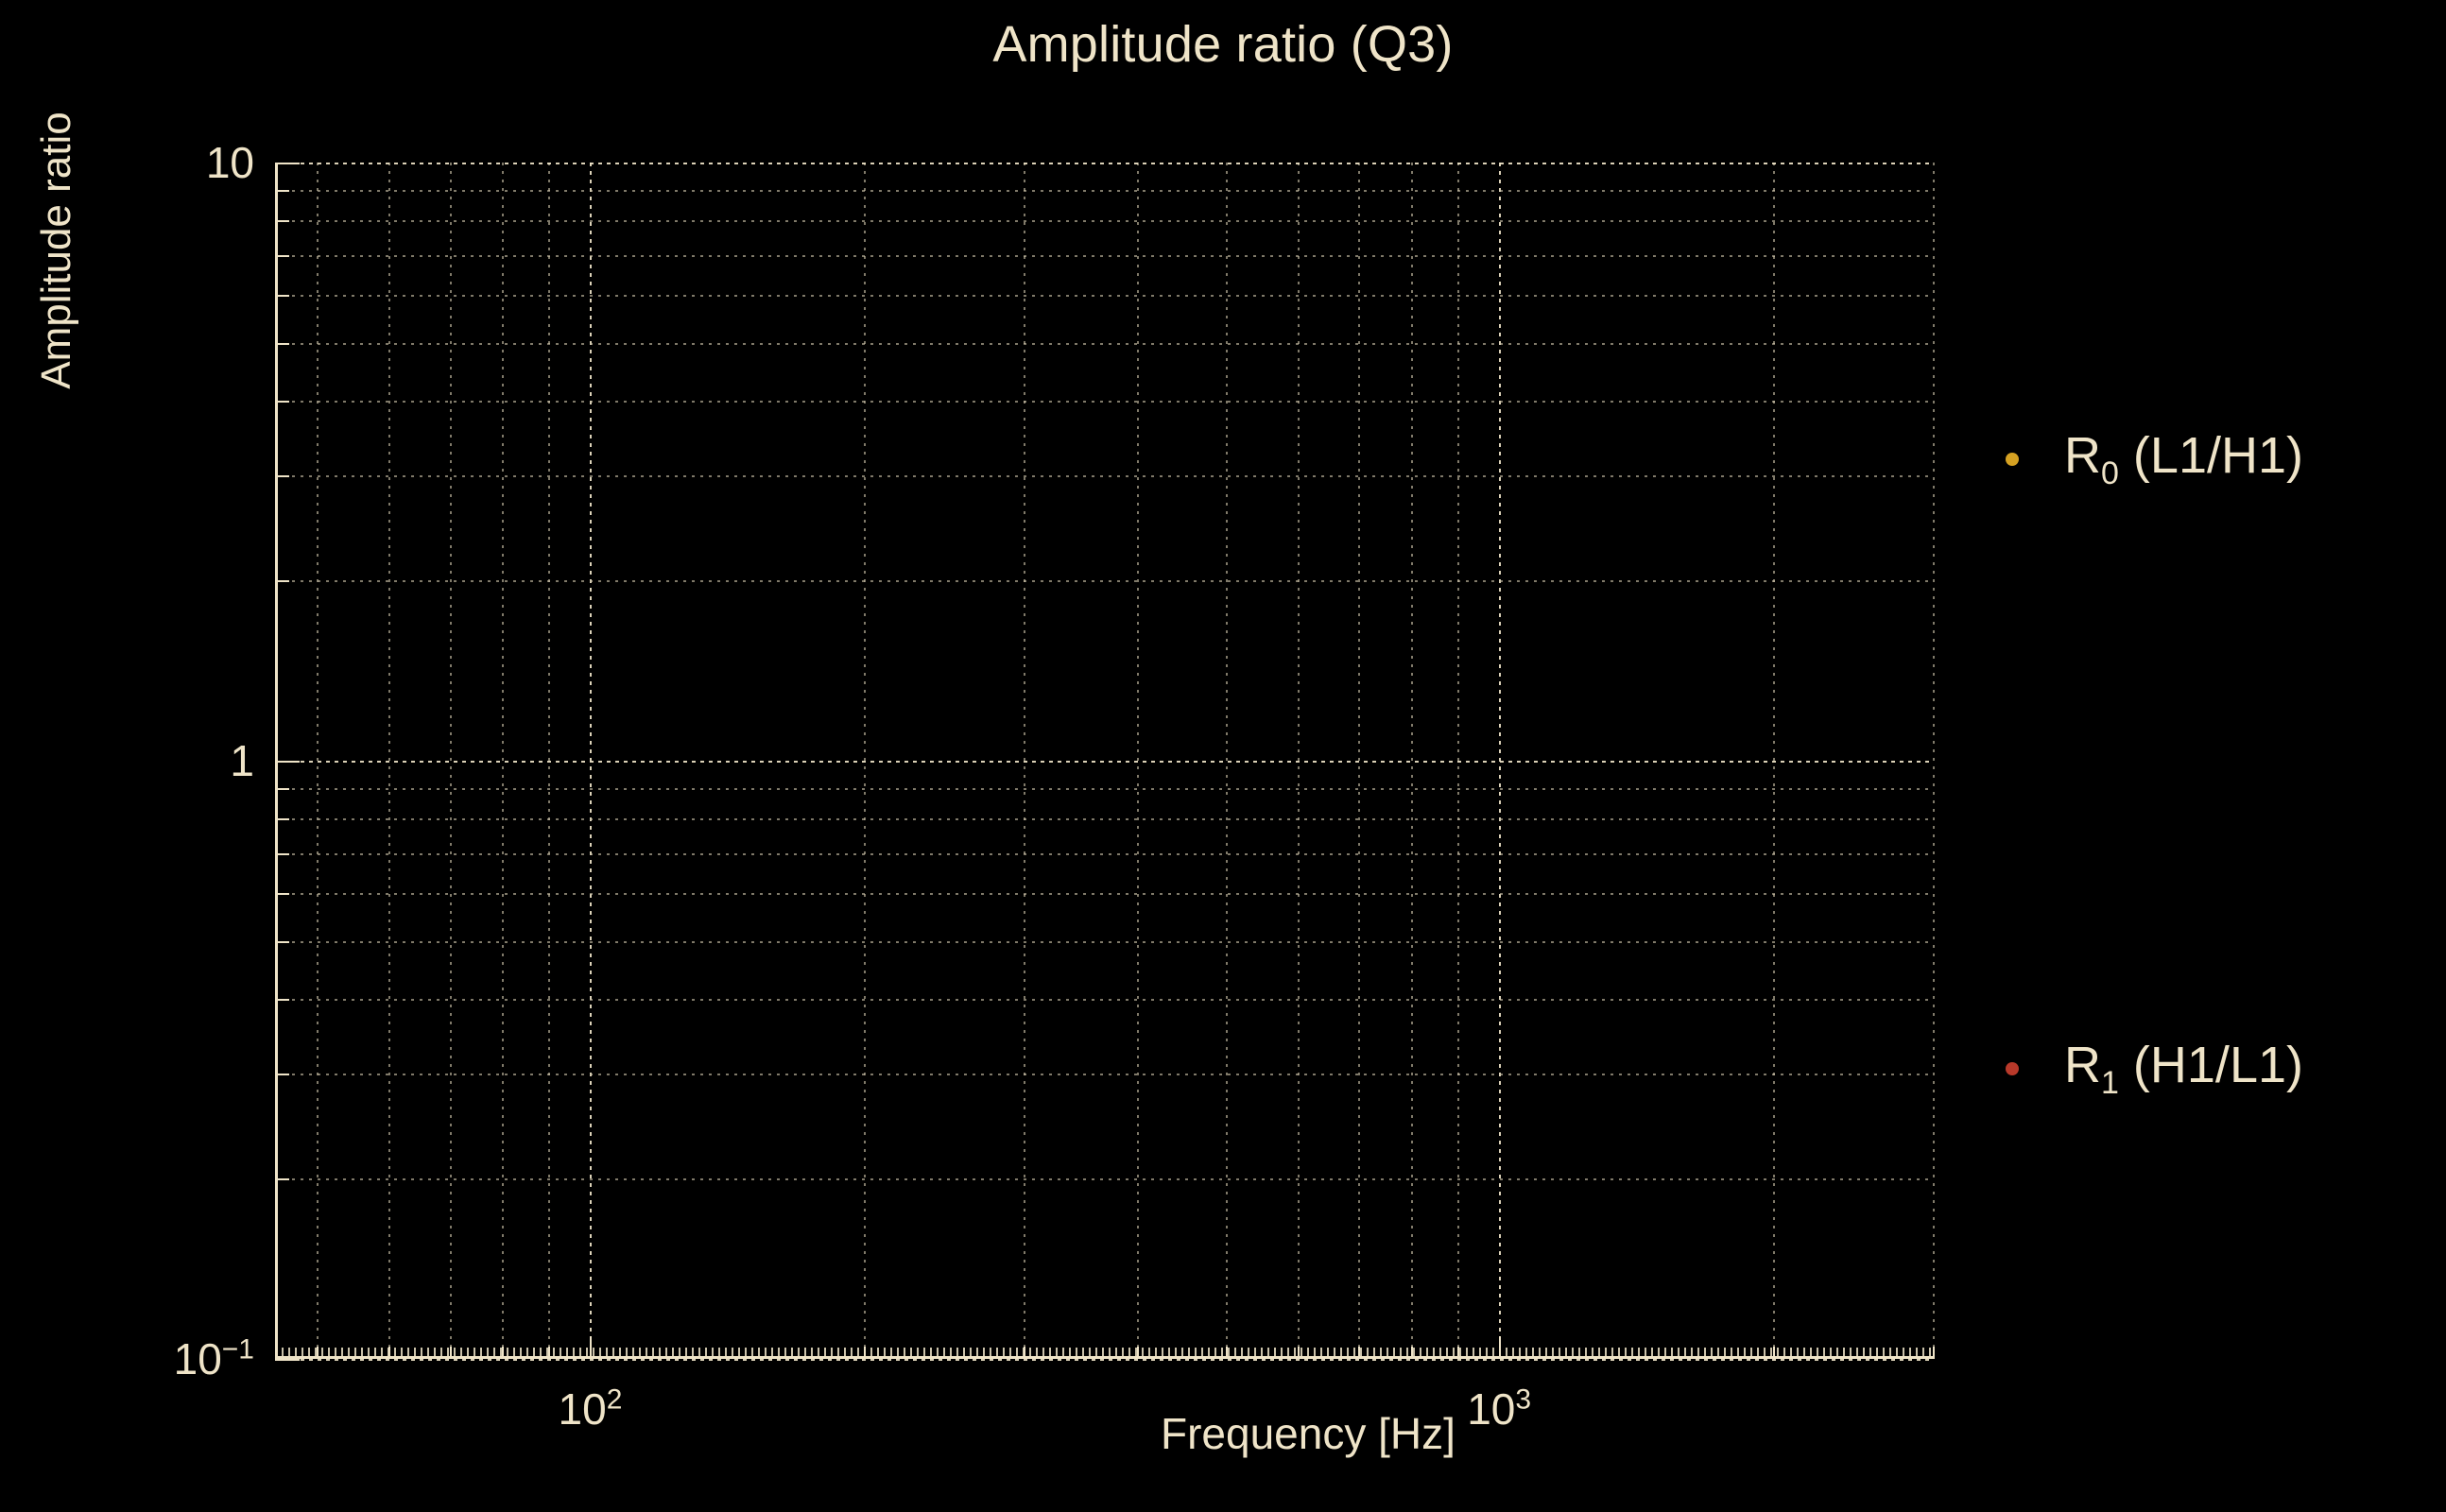 The width and height of the screenshot is (2446, 1512). Describe the element at coordinates (229, 162) in the screenshot. I see `y-tick-label: 10` at that location.